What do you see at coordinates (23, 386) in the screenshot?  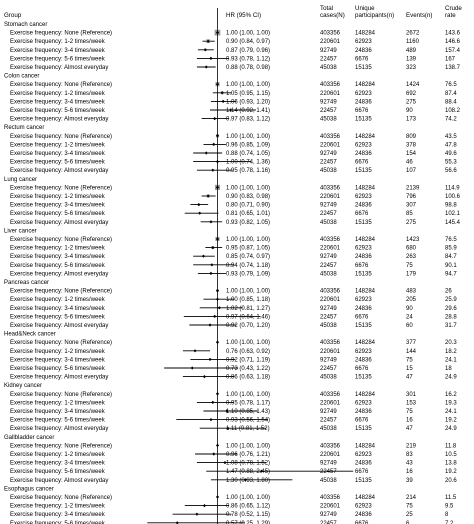 I see `section-title: Kidney cancer` at bounding box center [23, 386].